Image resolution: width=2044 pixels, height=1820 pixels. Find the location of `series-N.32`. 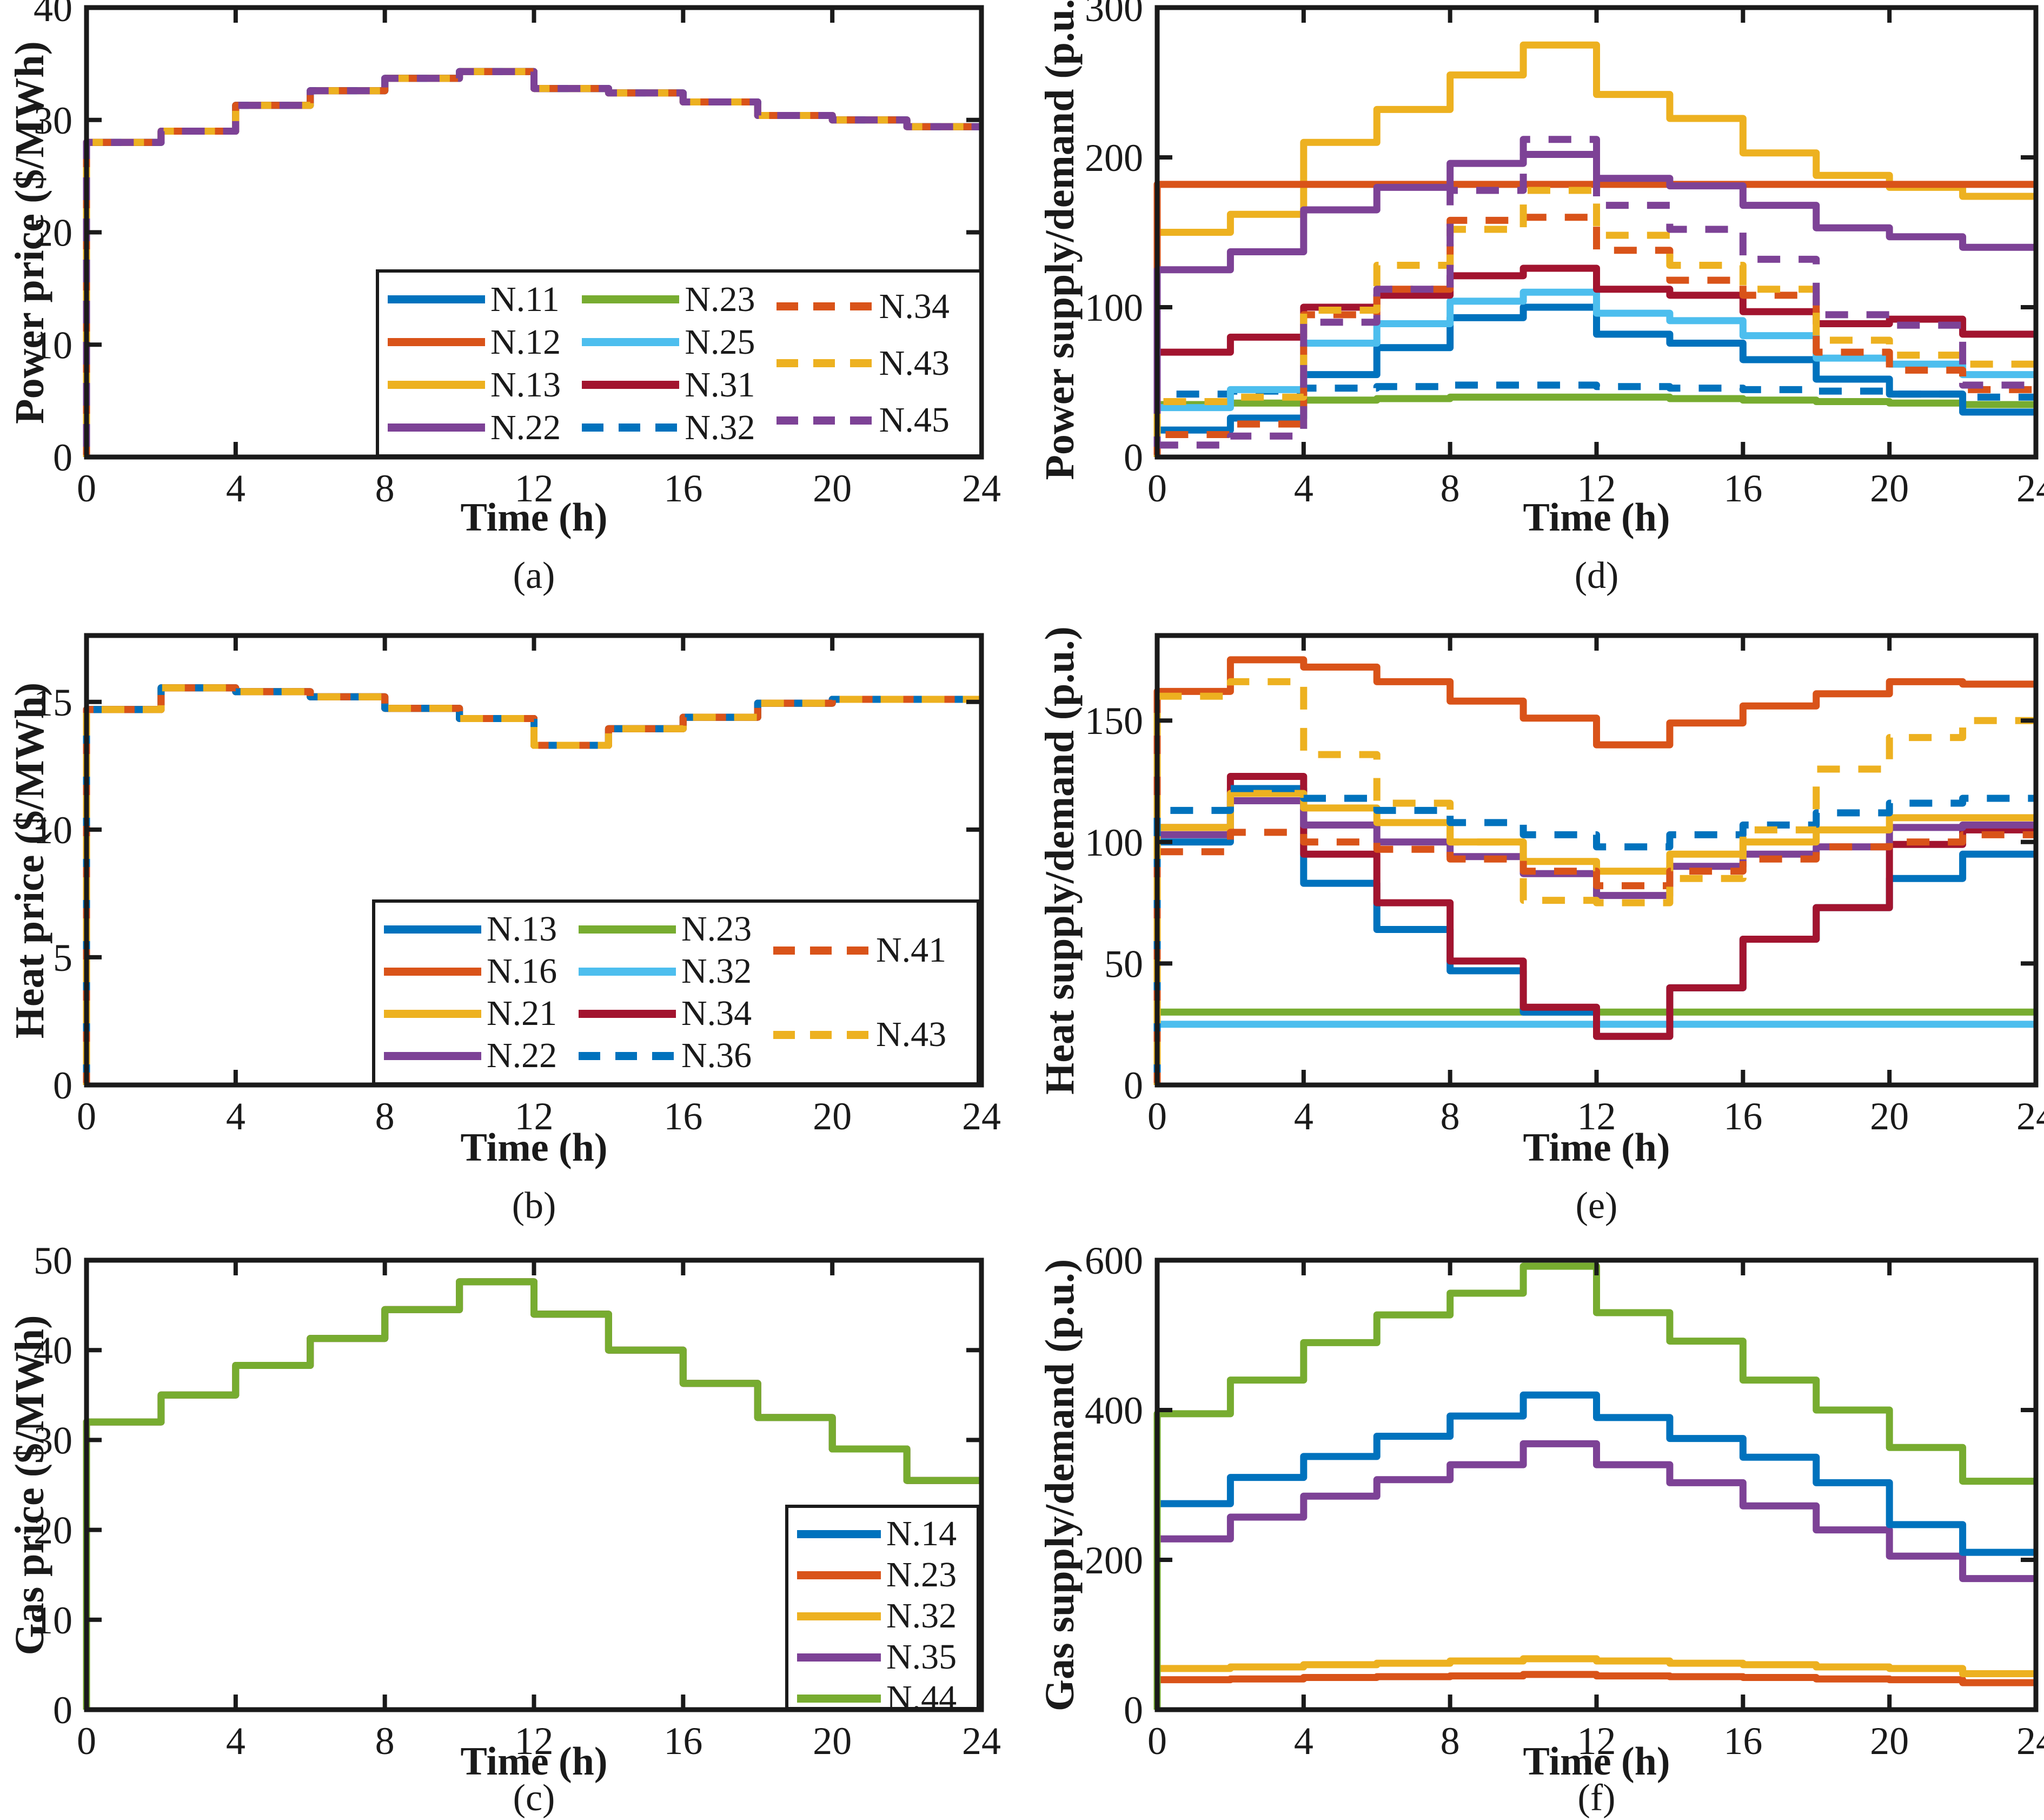

series-N.32 is located at coordinates (1595, 1053).